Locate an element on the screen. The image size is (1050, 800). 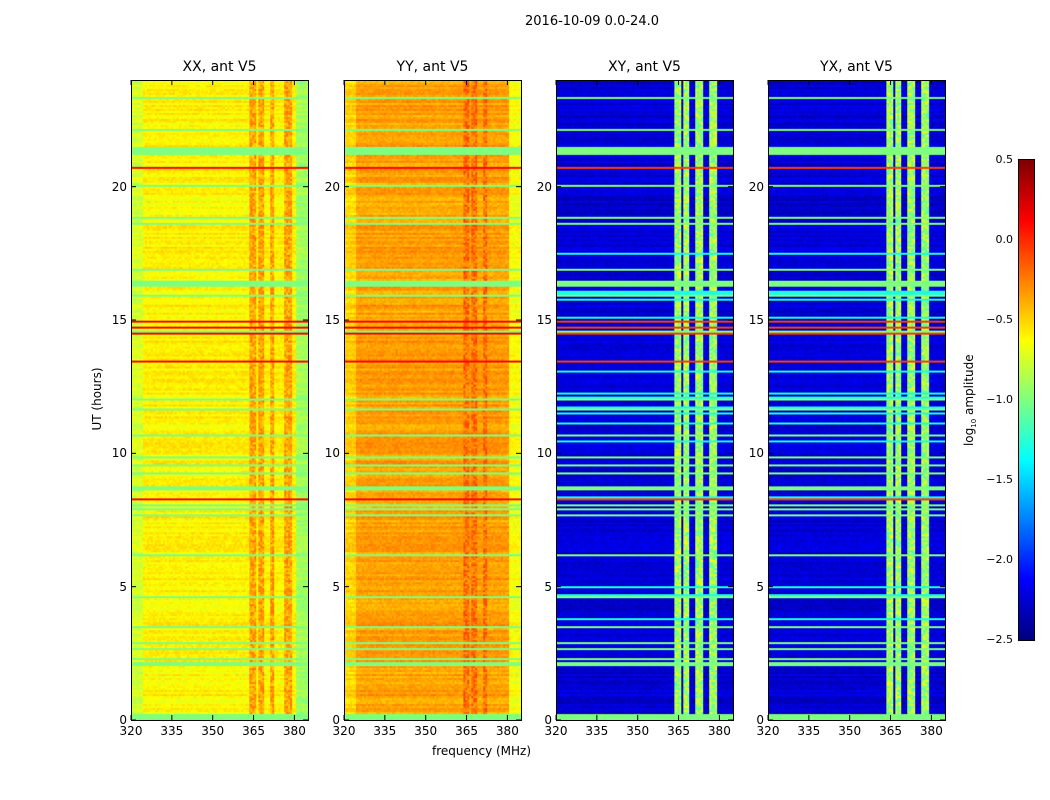
colorbar is located at coordinates (1026, 400).